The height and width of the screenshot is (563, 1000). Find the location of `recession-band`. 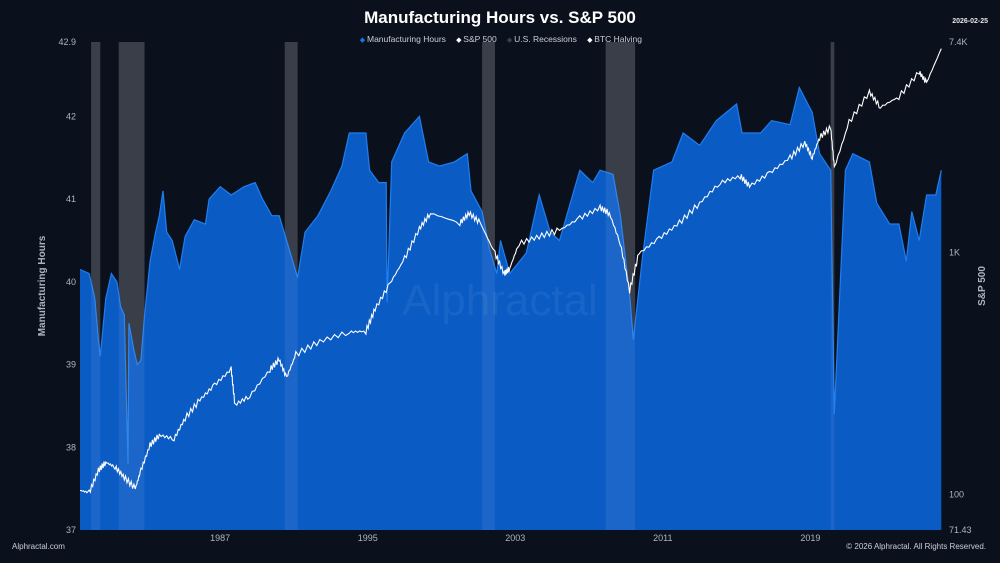

recession-band is located at coordinates (96, 286).